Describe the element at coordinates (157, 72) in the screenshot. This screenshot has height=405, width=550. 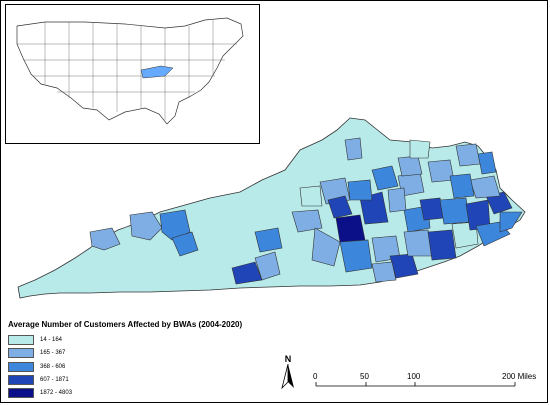
I see `kentucky-highlight` at that location.